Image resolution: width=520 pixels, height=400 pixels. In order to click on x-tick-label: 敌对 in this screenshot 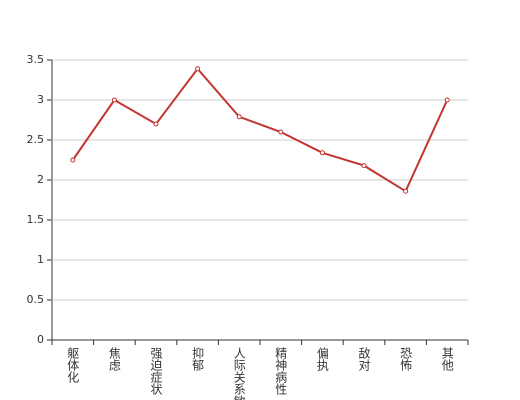, I will do `click(364, 358)`.